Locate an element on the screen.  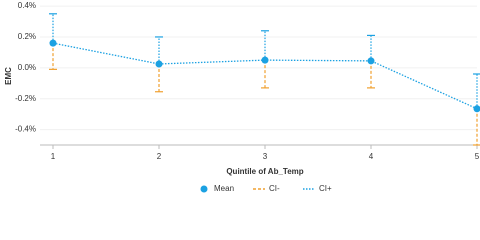
legend-marker is located at coordinates (204, 189).